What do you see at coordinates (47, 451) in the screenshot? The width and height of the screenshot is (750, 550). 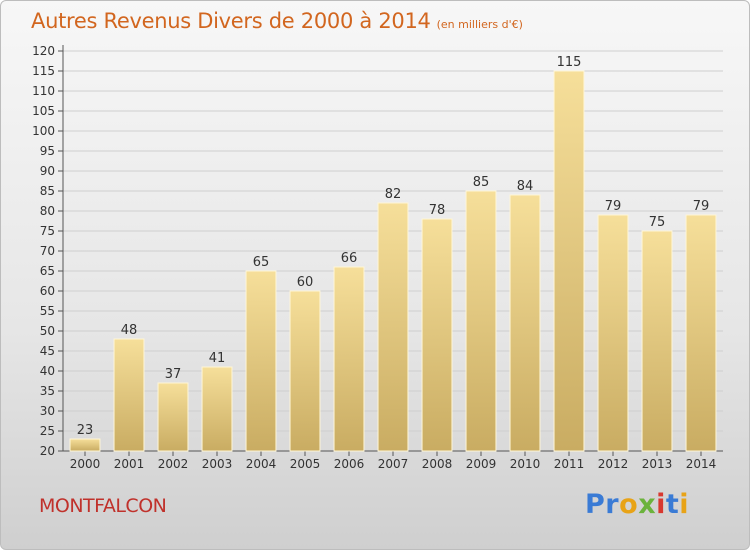 I see `y-tick-label: 20` at bounding box center [47, 451].